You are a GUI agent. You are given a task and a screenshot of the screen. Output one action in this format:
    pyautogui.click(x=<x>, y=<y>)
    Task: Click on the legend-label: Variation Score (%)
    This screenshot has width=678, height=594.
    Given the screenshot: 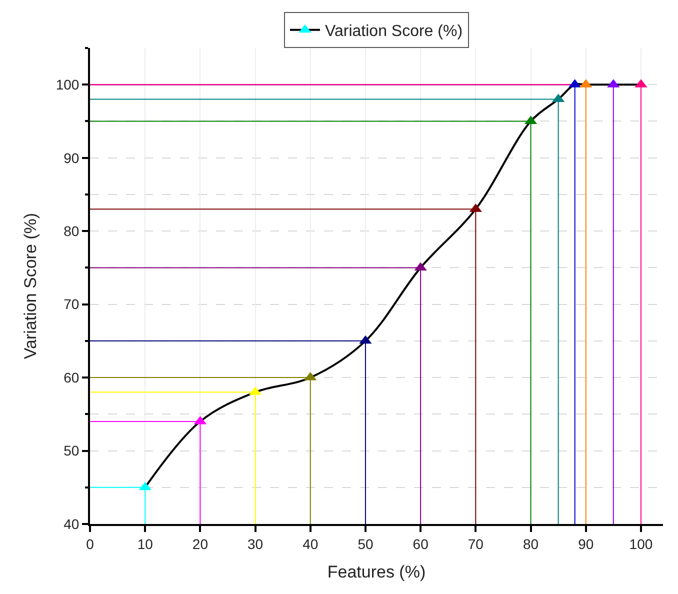 What is the action you would take?
    pyautogui.click(x=394, y=31)
    